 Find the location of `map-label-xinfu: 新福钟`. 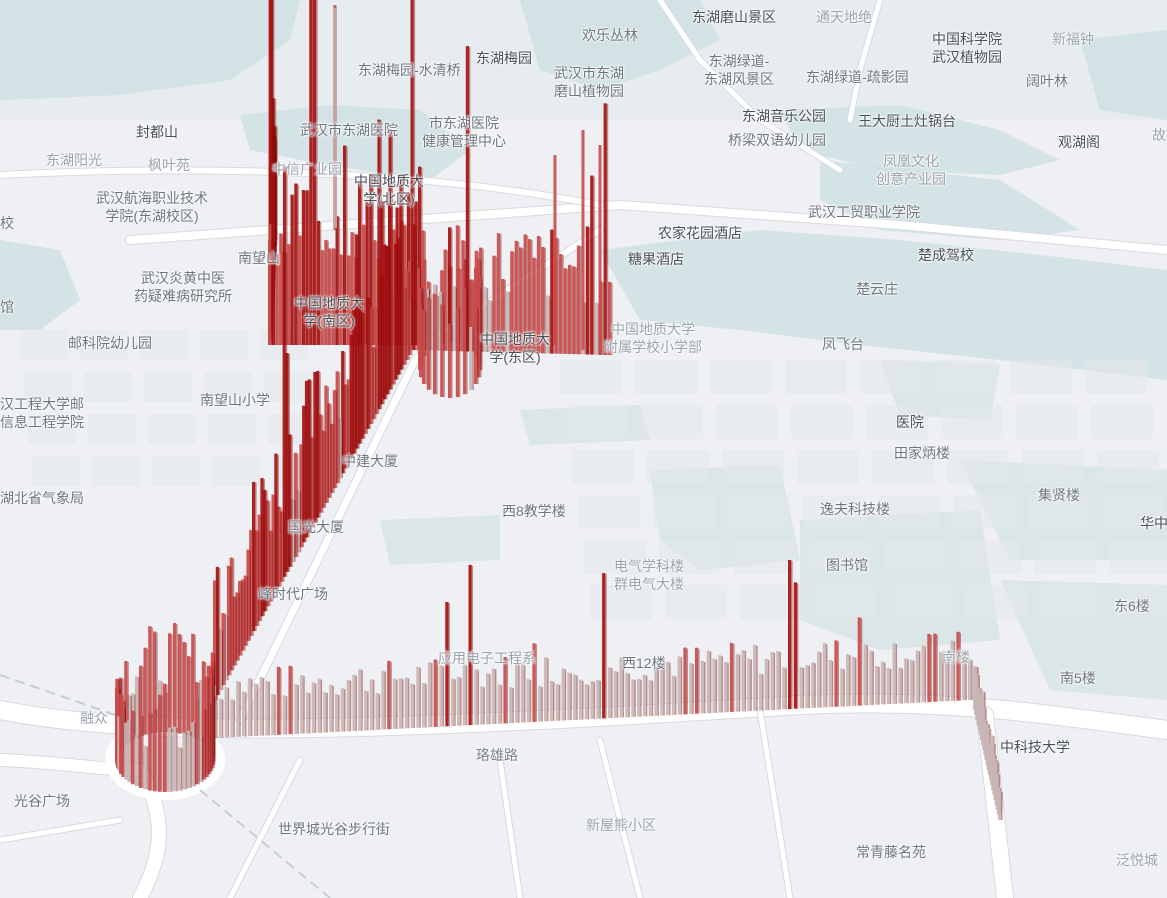

map-label-xinfu: 新福钟 is located at coordinates (1073, 39).